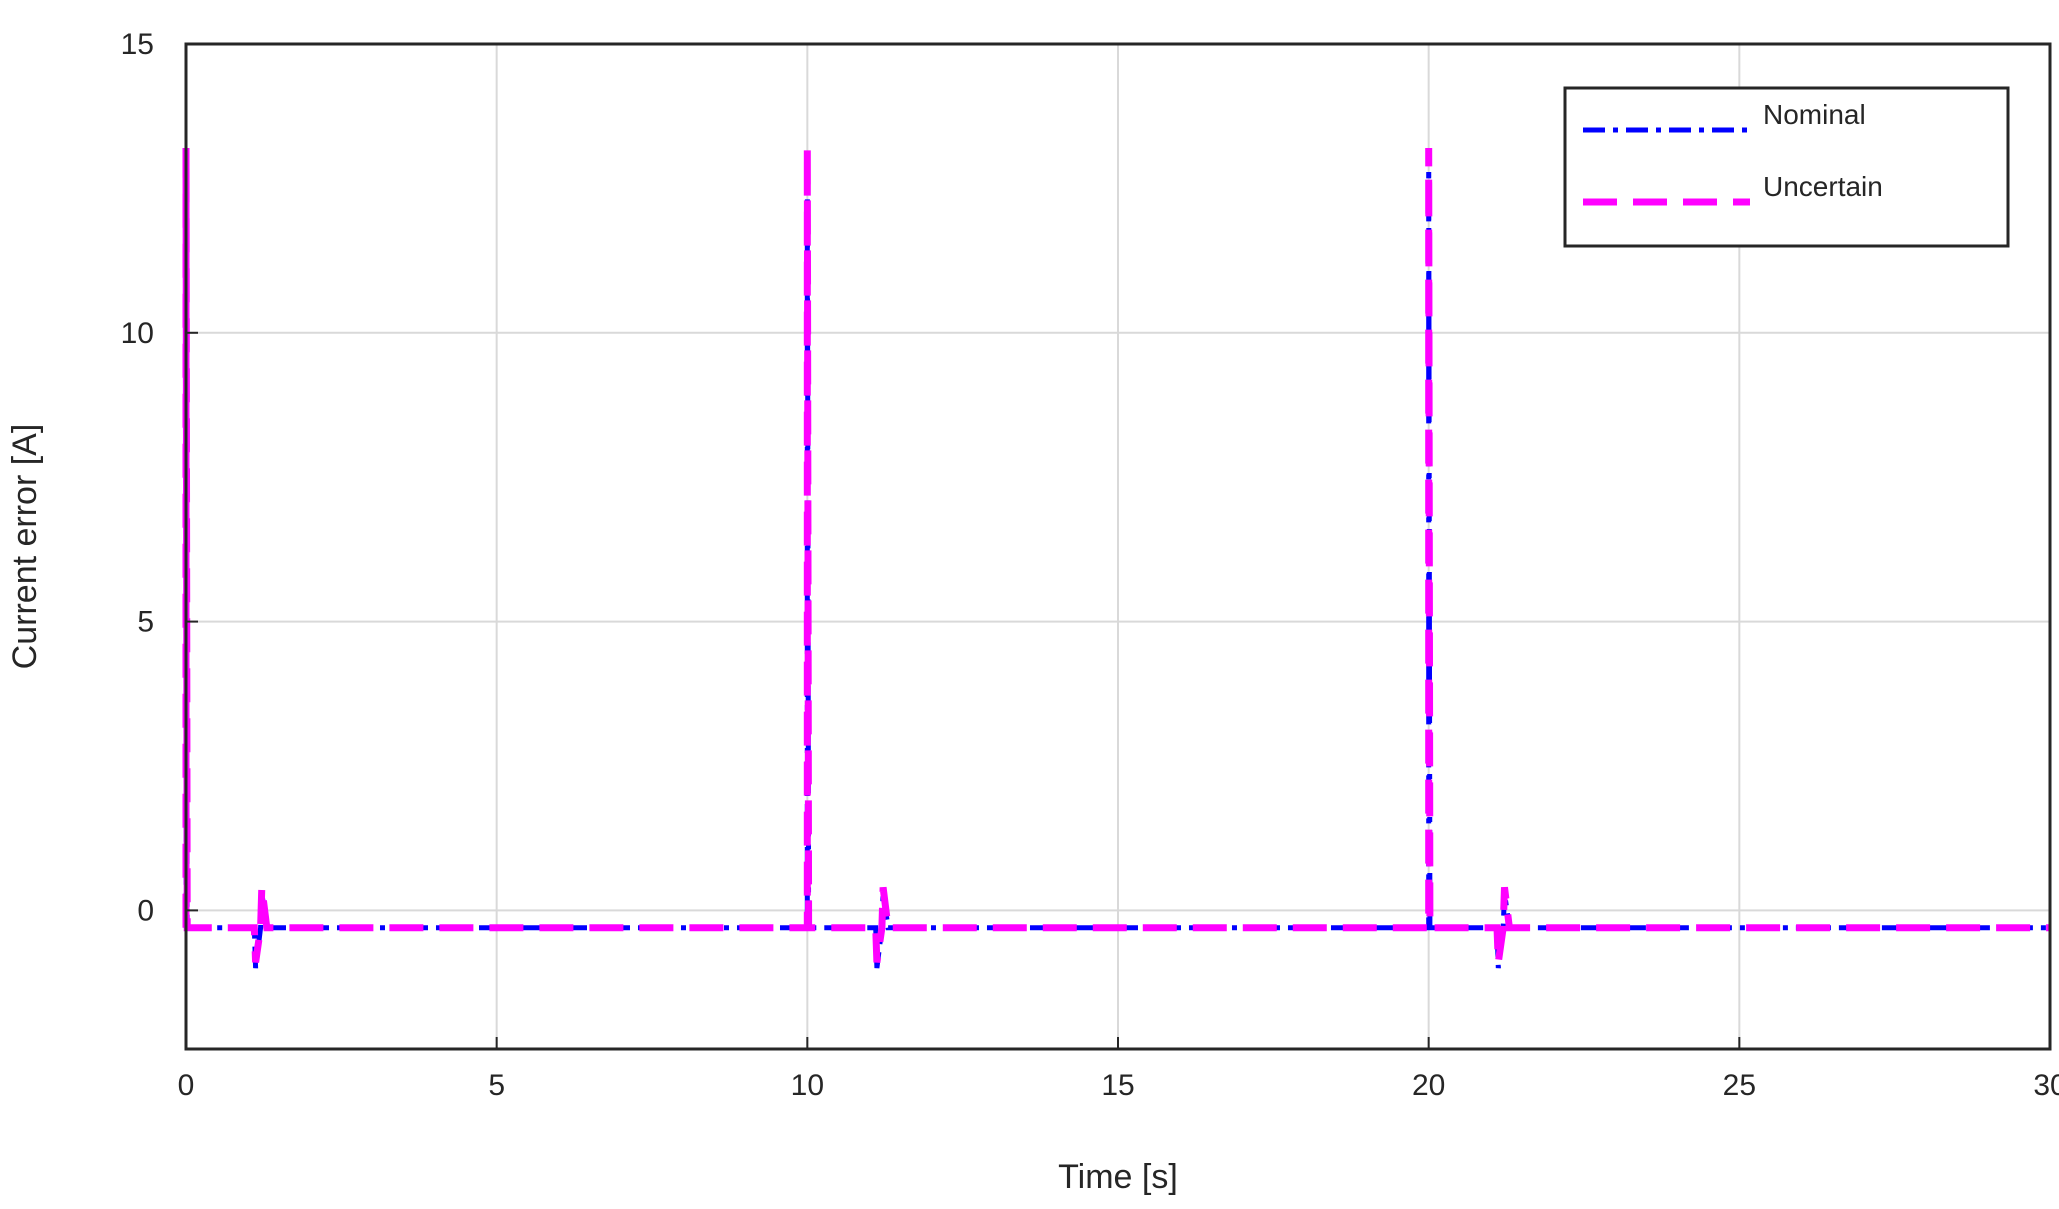  I want to click on x-tick-label-30: 30, so click(2046, 1085).